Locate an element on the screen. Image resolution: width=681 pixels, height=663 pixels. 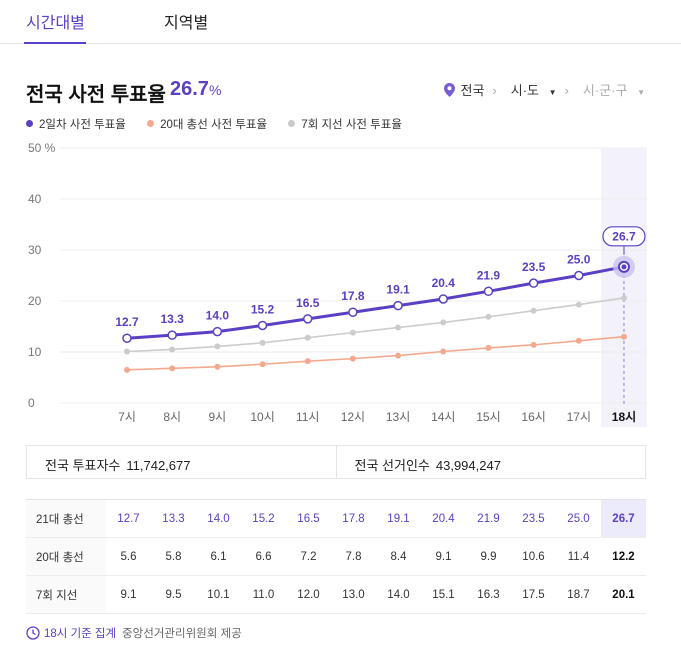
table-cell: 21.9 is located at coordinates (488, 518).